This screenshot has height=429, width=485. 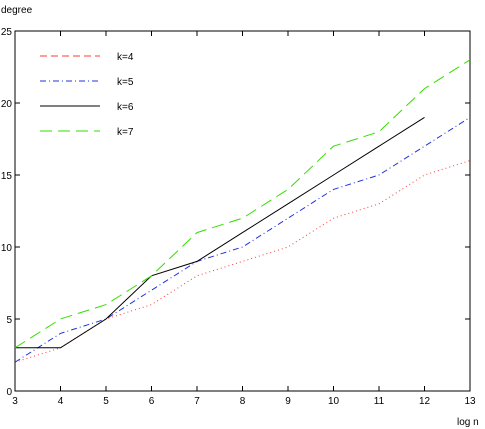 I want to click on x-tick-label: 13, so click(x=470, y=401).